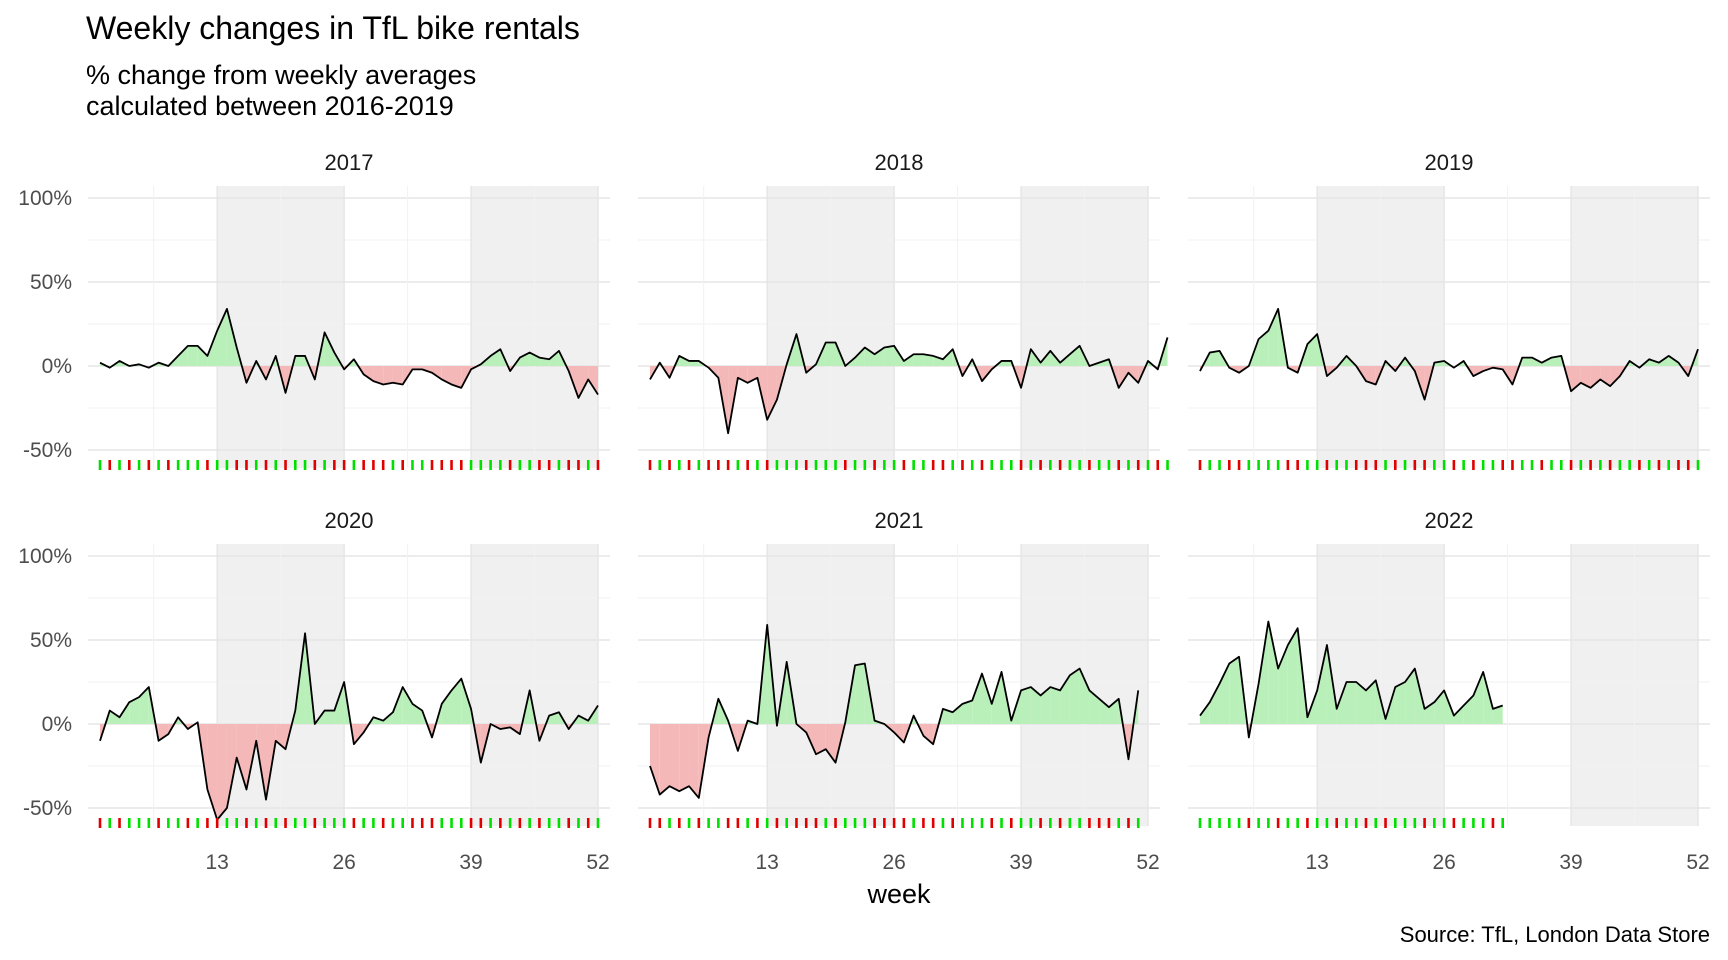 This screenshot has height=960, width=1728. Describe the element at coordinates (349, 162) in the screenshot. I see `facet-label: 2017` at that location.